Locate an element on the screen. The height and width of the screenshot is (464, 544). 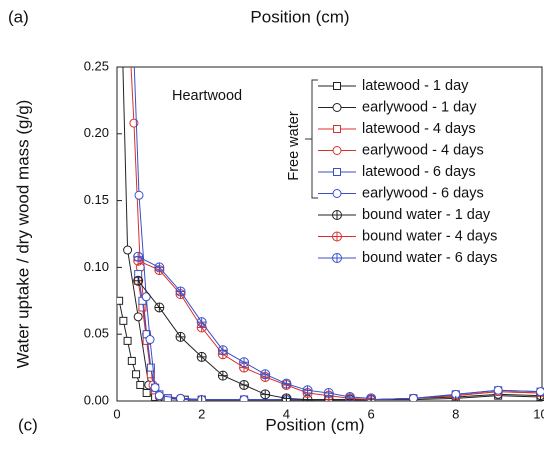
legend-bracket is located at coordinates (311, 139).